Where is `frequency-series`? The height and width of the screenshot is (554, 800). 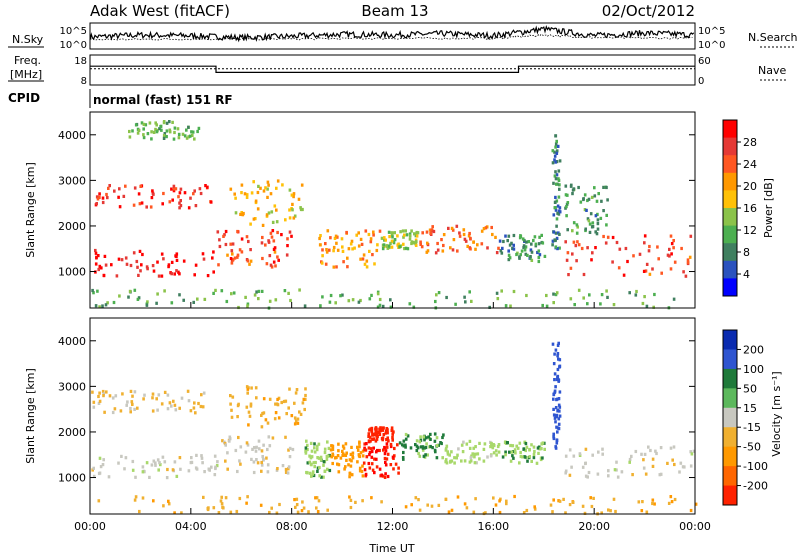 frequency-series is located at coordinates (392, 69).